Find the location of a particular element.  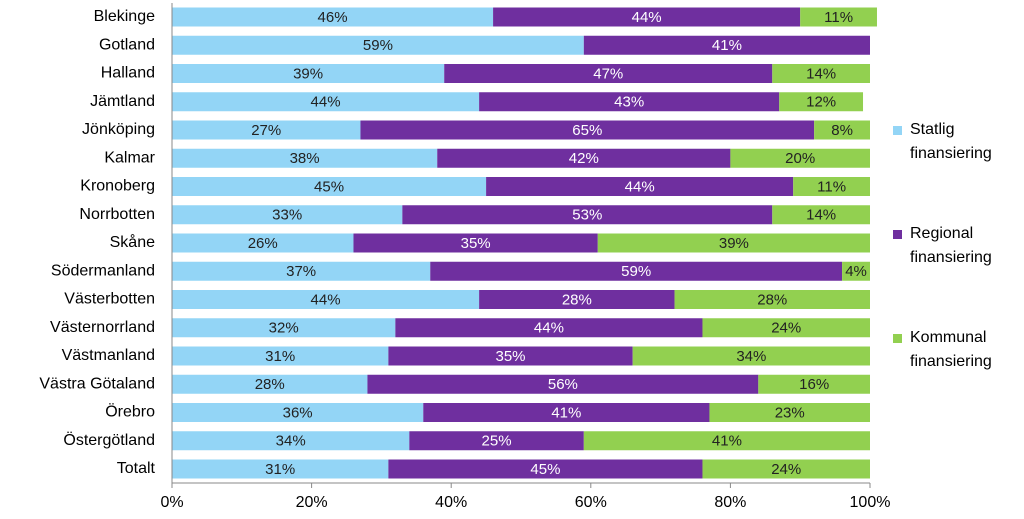

value-label: 65% is located at coordinates (587, 130).